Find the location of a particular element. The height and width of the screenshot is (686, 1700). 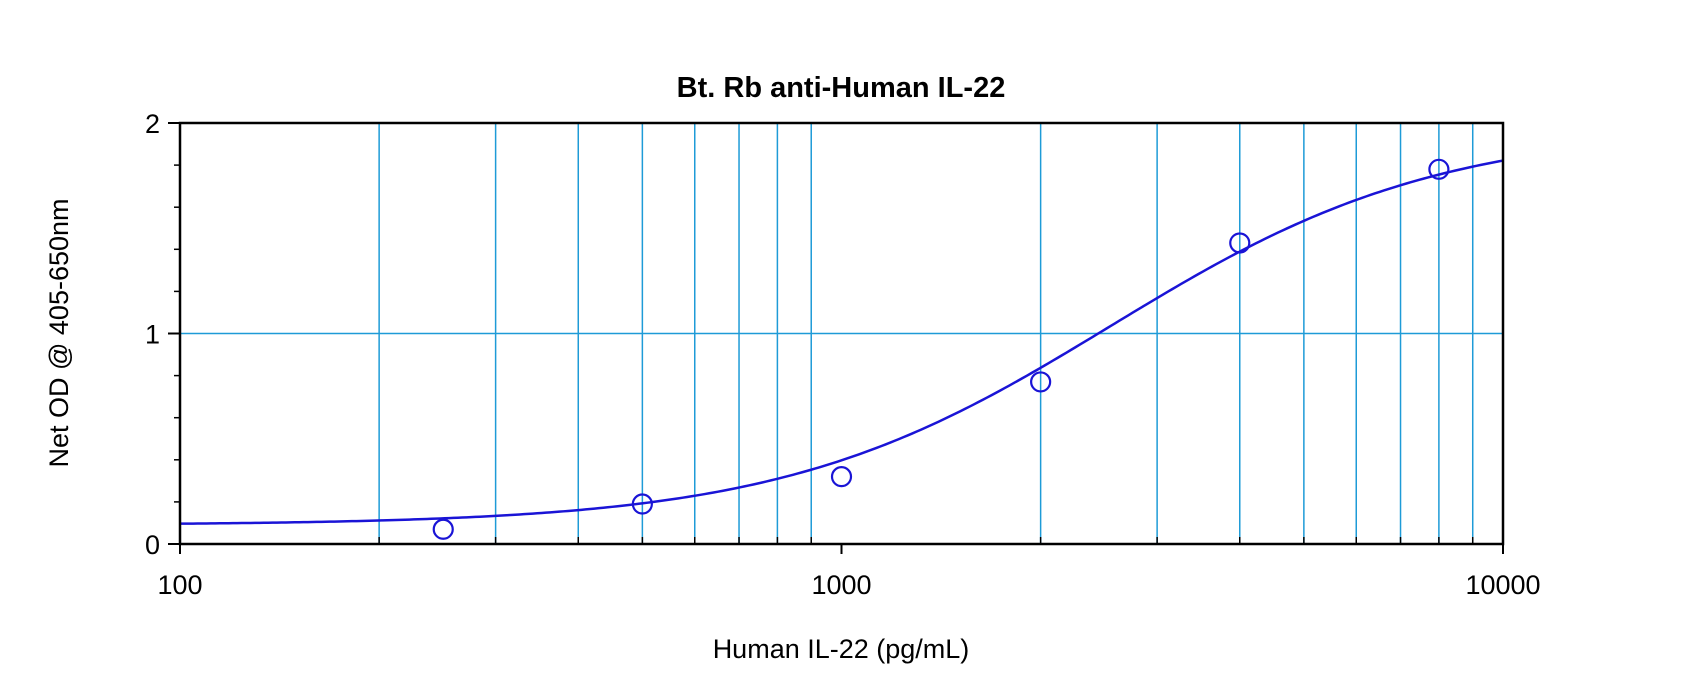

chart-title: Bt. Rb anti-Human IL-22 is located at coordinates (841, 88).